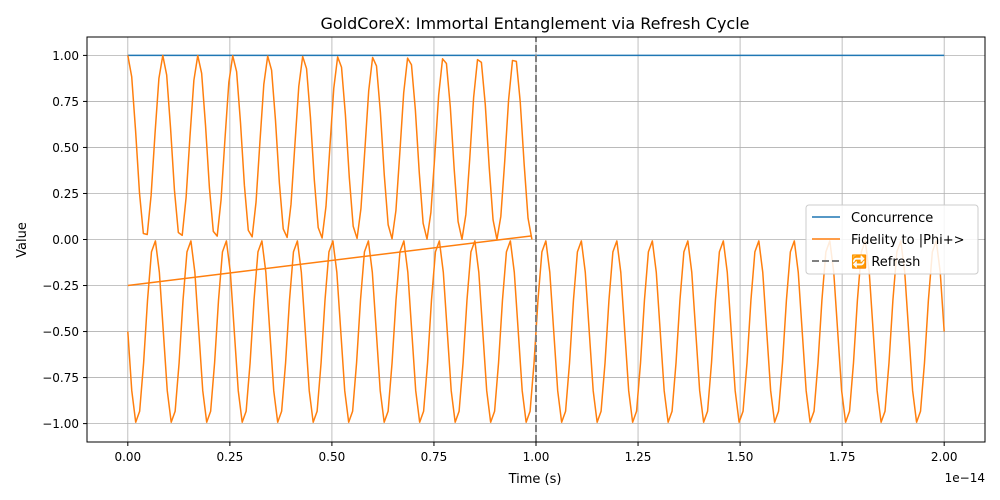  I want to click on legend-label: Fidelity to |Phi+>, so click(908, 240).